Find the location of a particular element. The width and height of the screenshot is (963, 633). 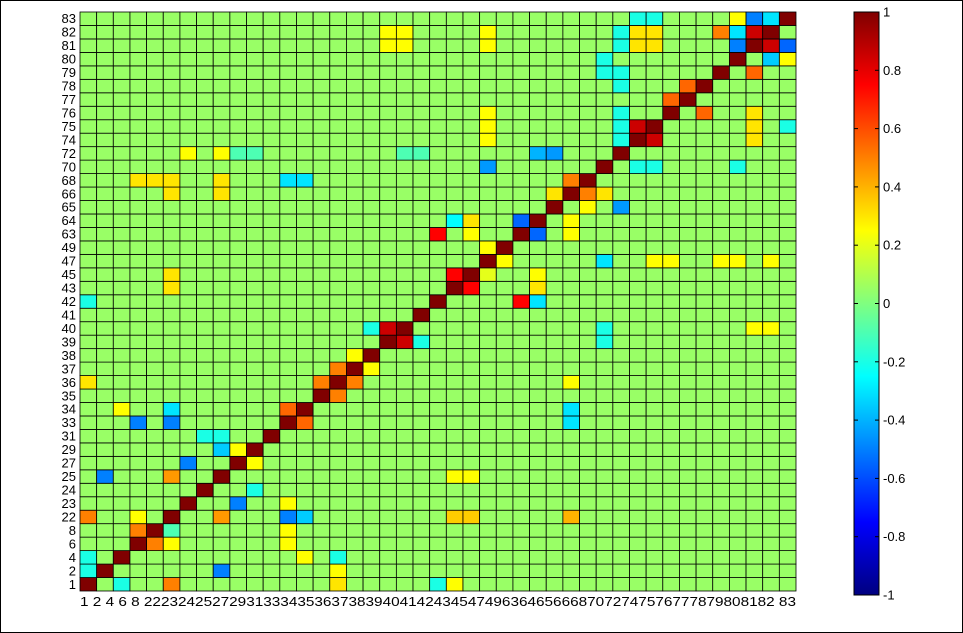

colorbar-tick-label: 0.2 is located at coordinates (892, 245).